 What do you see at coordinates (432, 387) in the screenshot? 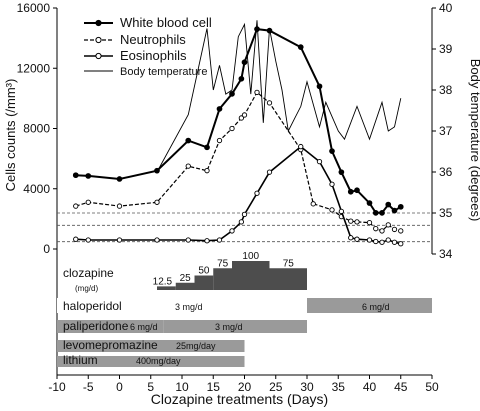
I see `x-tick-label: 50` at bounding box center [432, 387].